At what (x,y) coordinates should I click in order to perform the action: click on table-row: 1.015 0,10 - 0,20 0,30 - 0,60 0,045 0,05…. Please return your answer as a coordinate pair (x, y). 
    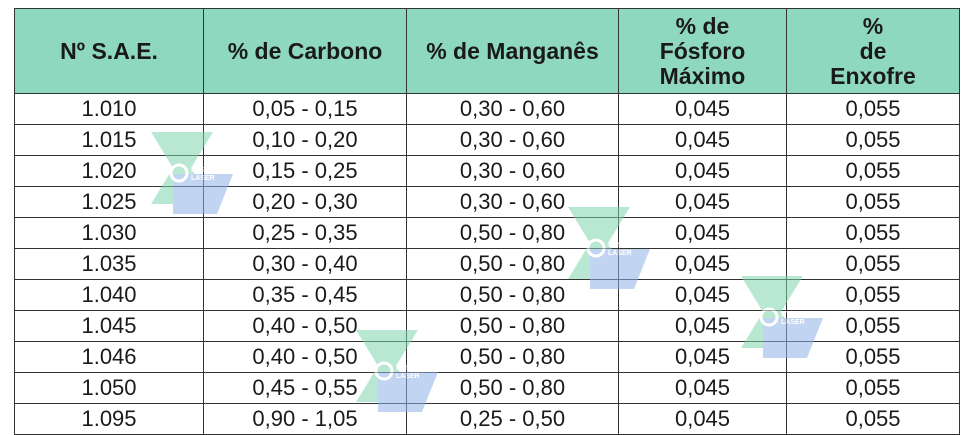
    Looking at the image, I should click on (487, 140).